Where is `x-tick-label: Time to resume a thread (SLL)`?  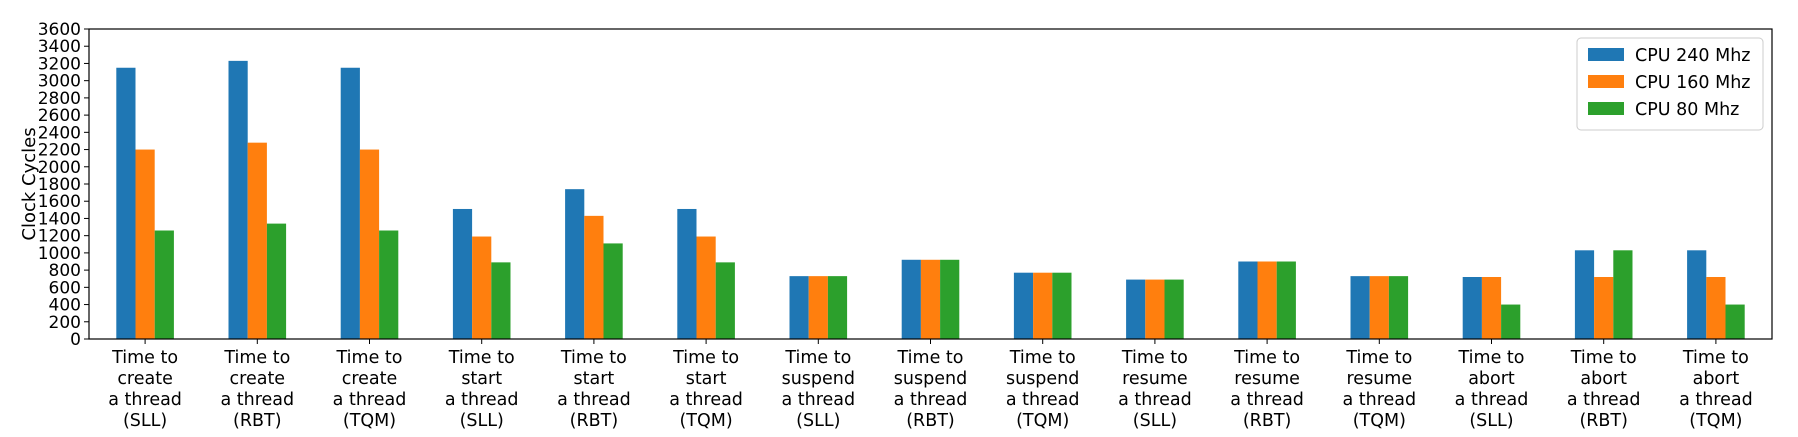 x-tick-label: Time to resume a thread (SLL) is located at coordinates (1155, 389).